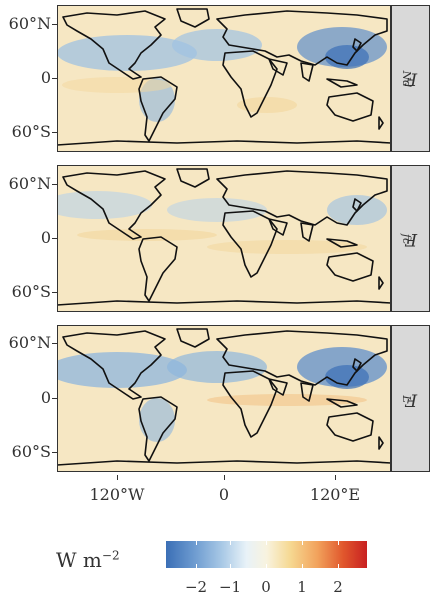  I want to click on colorbar-tick-label: 1, so click(302, 587).